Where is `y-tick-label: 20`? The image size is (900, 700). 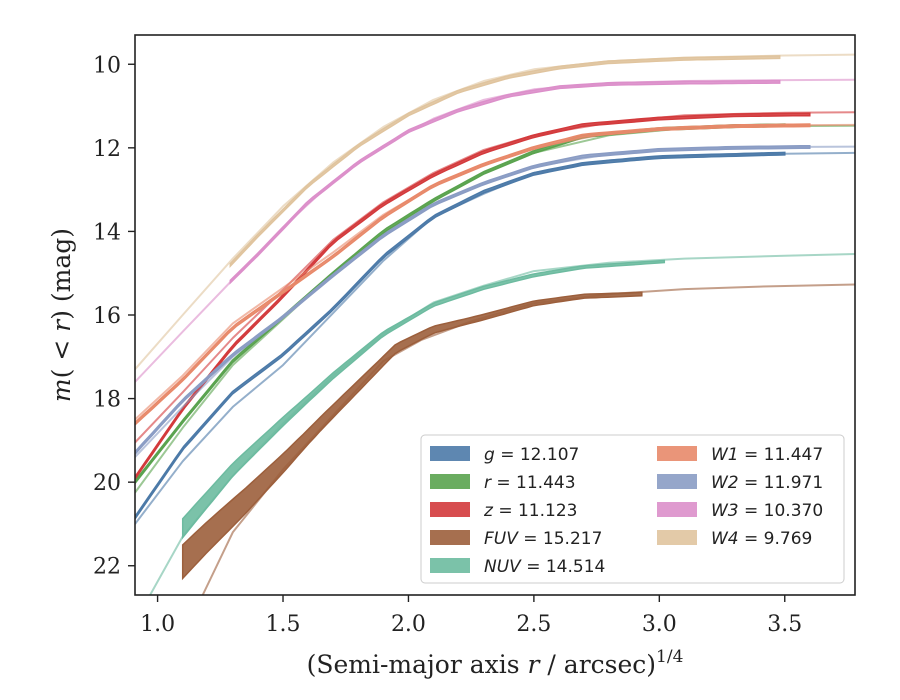
y-tick-label: 20 is located at coordinates (107, 483).